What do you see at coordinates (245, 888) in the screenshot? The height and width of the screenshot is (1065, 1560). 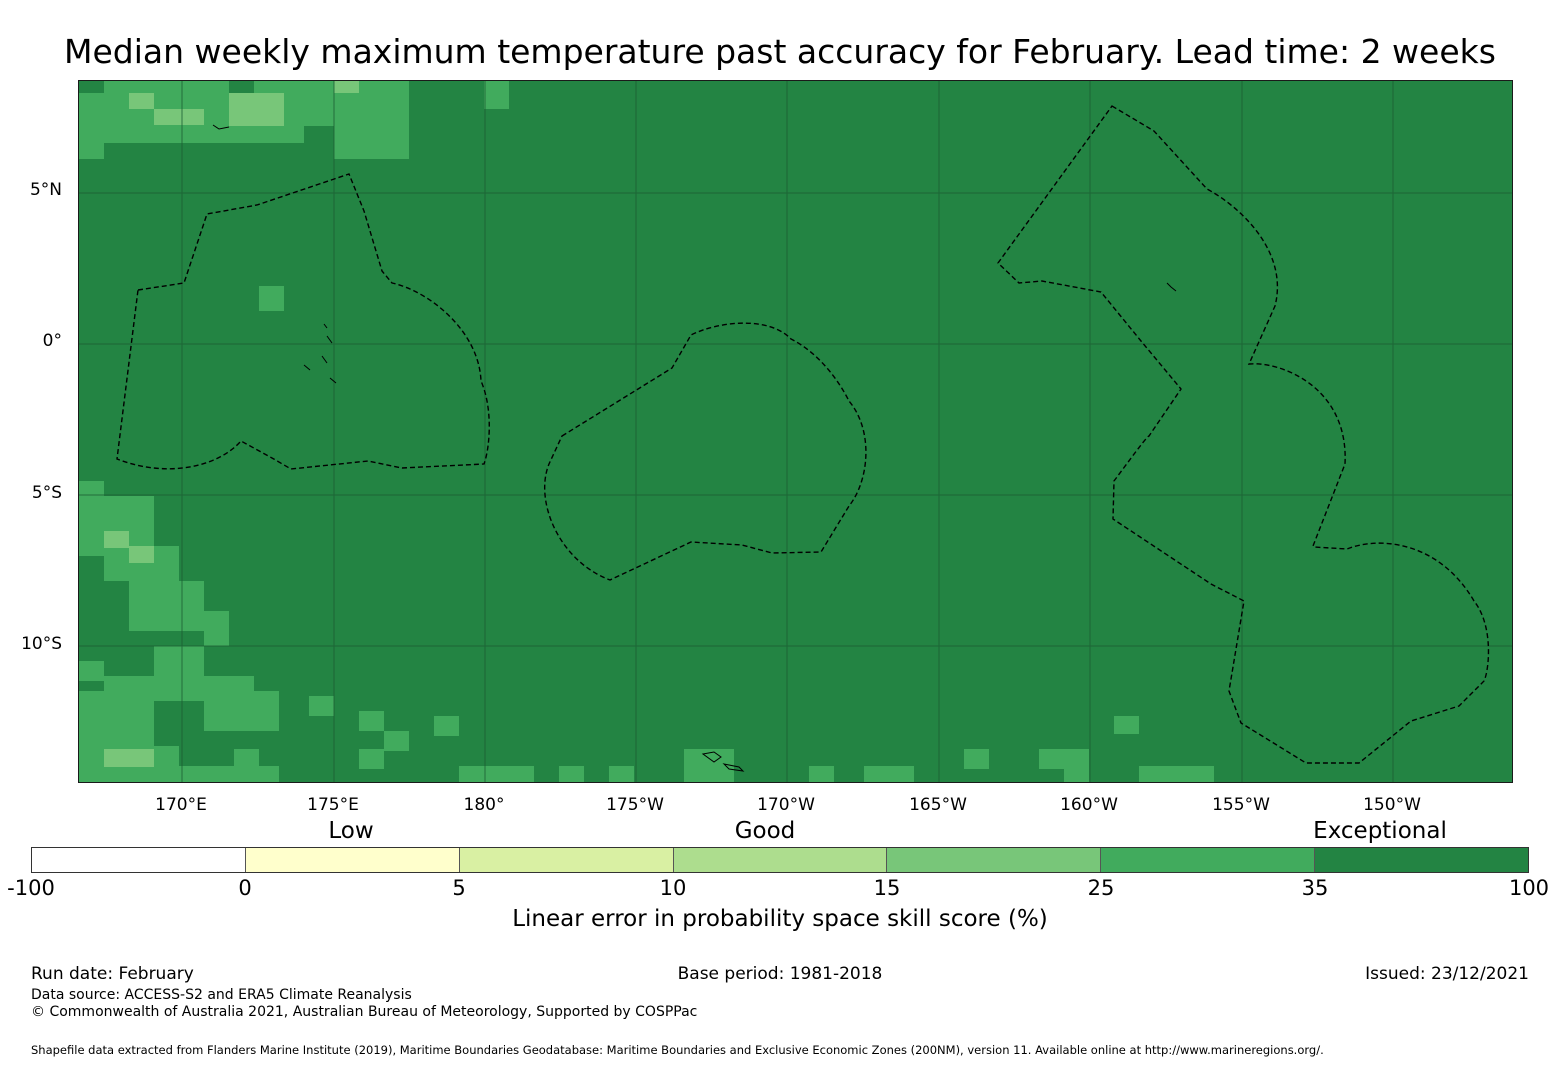 I see `colorbar-tick: 0` at bounding box center [245, 888].